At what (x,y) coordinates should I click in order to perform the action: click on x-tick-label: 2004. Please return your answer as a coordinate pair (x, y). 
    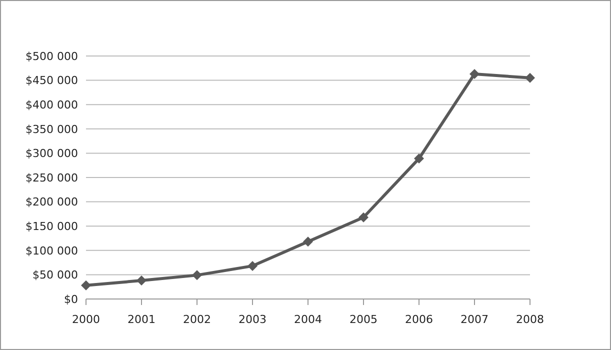
    Looking at the image, I should click on (308, 319).